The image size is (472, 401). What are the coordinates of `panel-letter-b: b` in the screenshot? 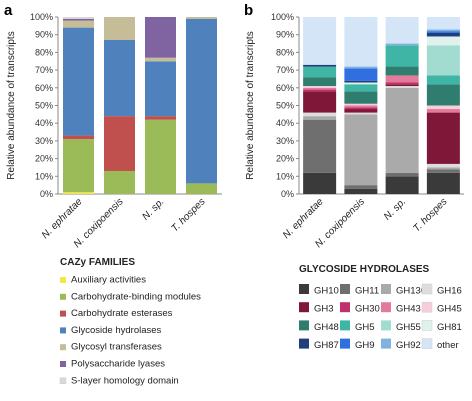 It's located at (248, 10).